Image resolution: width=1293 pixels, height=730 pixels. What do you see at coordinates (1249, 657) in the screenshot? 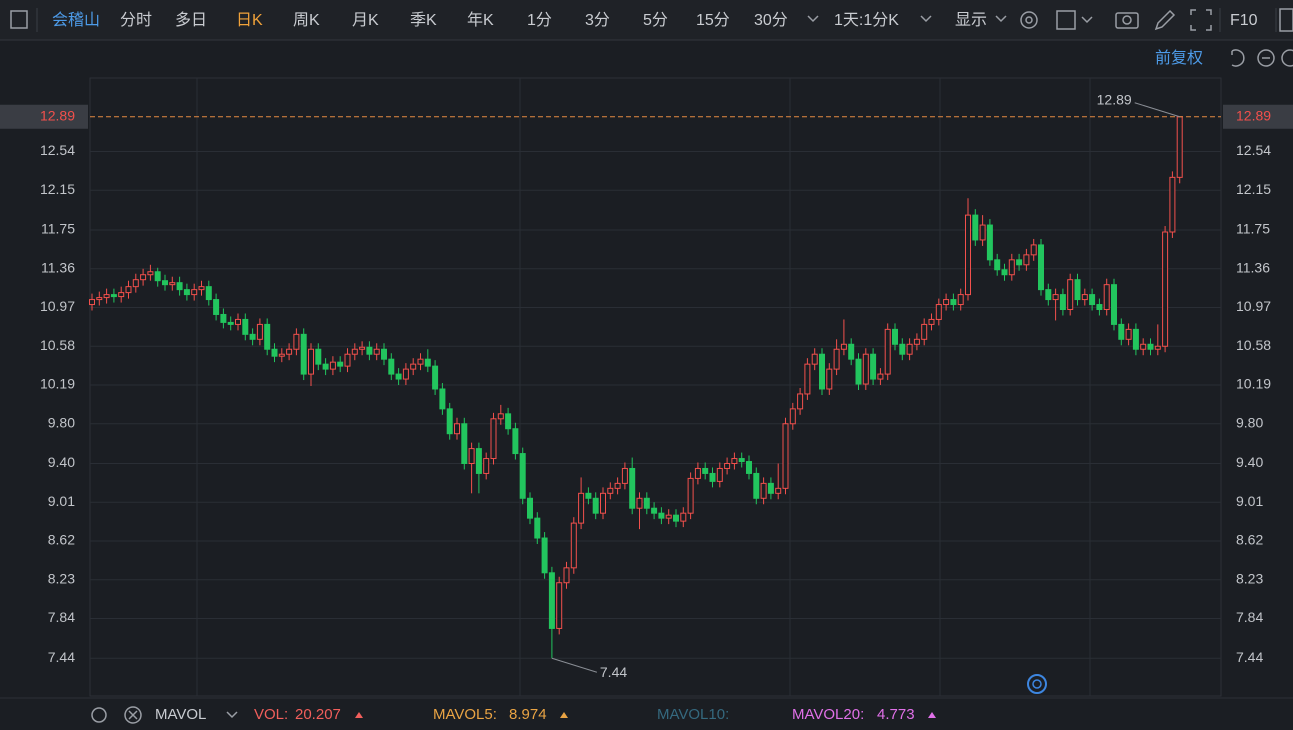
I see `y-tick-label-right: 7.44` at bounding box center [1249, 657].